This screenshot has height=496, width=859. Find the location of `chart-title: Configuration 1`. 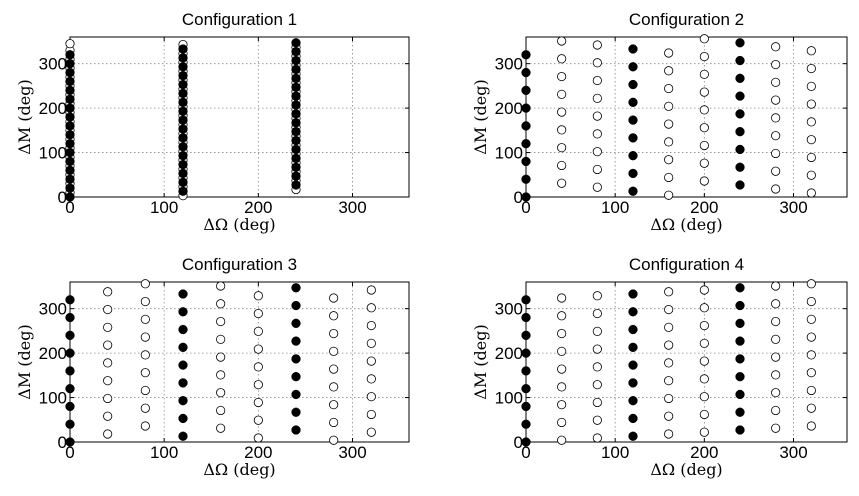

chart-title: Configuration 1 is located at coordinates (239, 19).